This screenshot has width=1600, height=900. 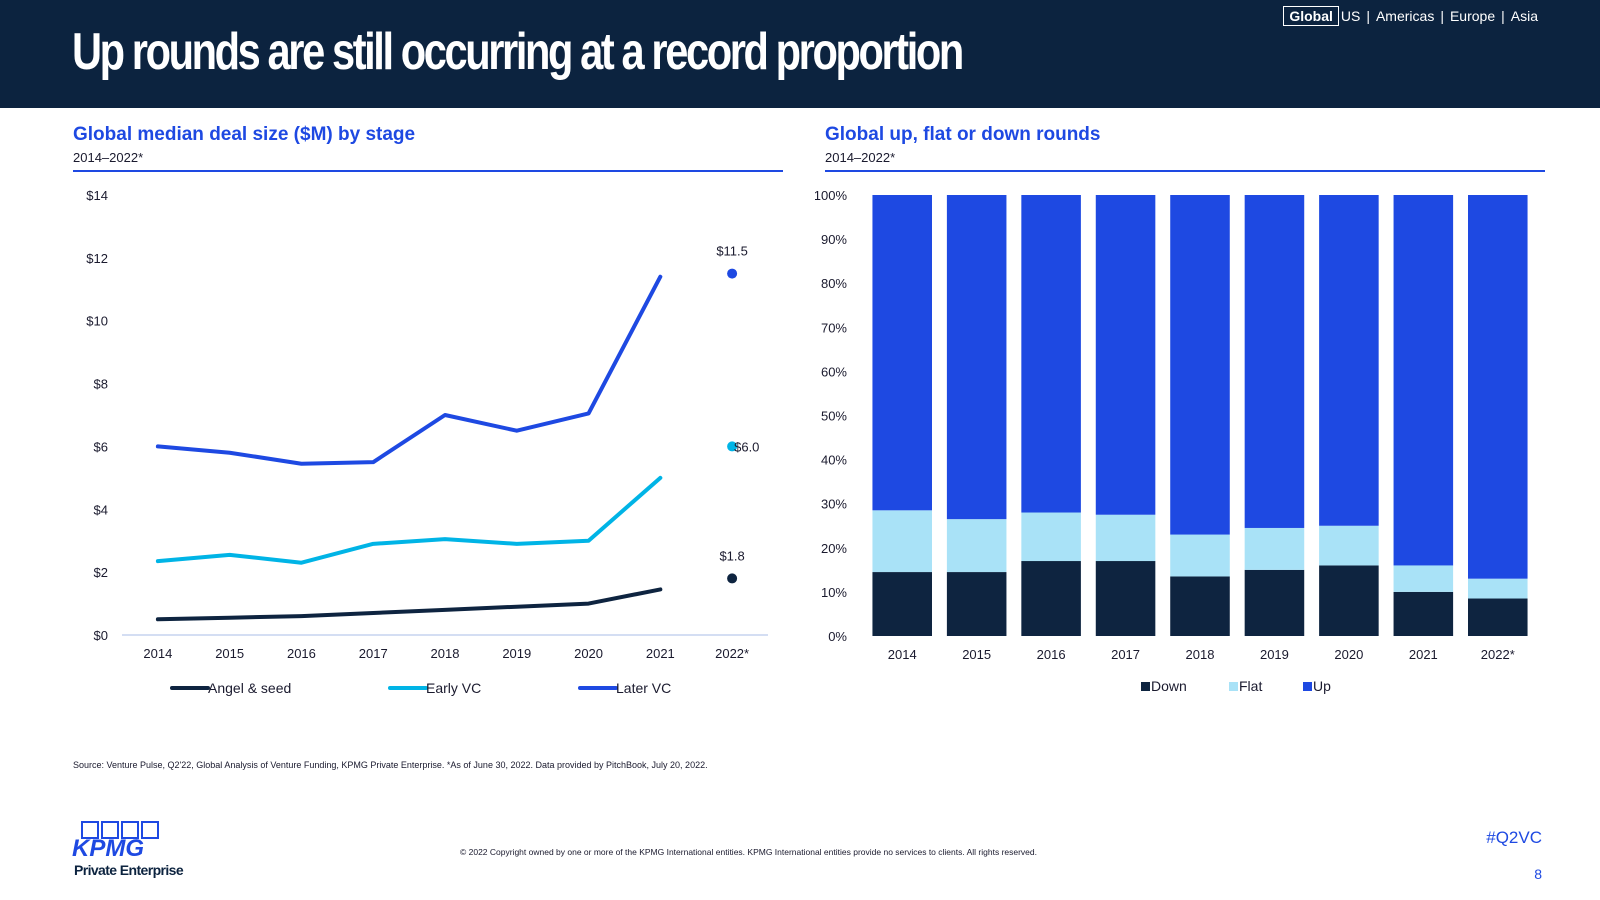 What do you see at coordinates (834, 283) in the screenshot?
I see `y-tick-label: 80%` at bounding box center [834, 283].